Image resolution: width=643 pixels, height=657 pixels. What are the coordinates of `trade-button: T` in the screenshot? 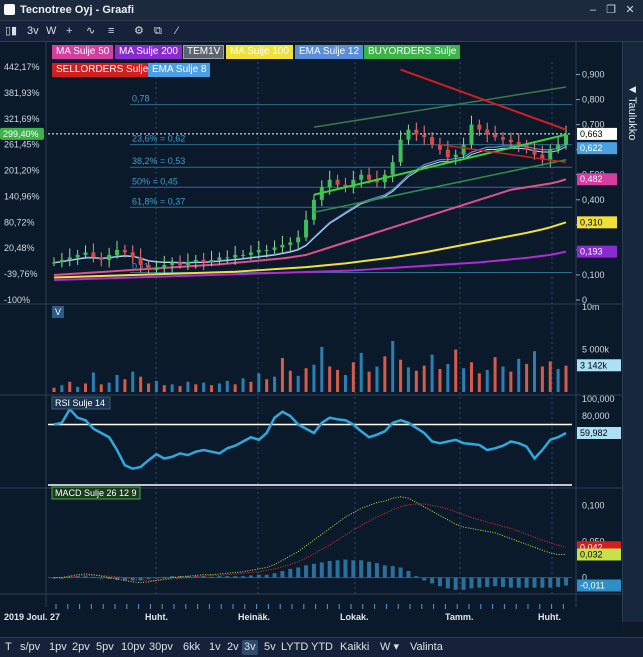 It's located at (8, 647).